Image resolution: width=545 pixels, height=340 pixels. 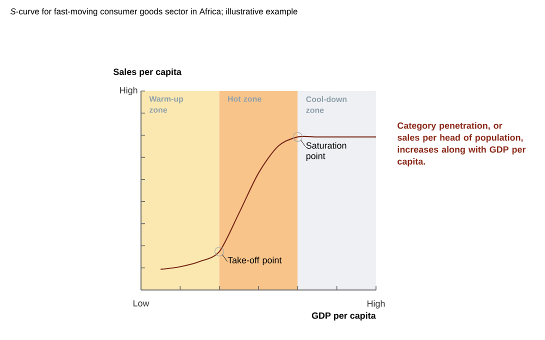 What do you see at coordinates (154, 12) in the screenshot?
I see `chart-title: S-curve for fast-moving consumer goods sector in Africa; illustrative example` at bounding box center [154, 12].